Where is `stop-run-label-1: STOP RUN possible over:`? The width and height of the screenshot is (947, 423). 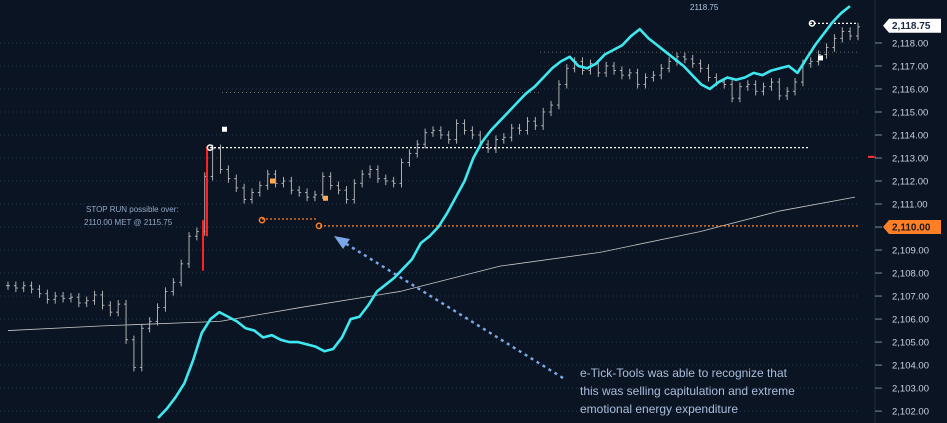
stop-run-label-1: STOP RUN possible over: is located at coordinates (132, 209).